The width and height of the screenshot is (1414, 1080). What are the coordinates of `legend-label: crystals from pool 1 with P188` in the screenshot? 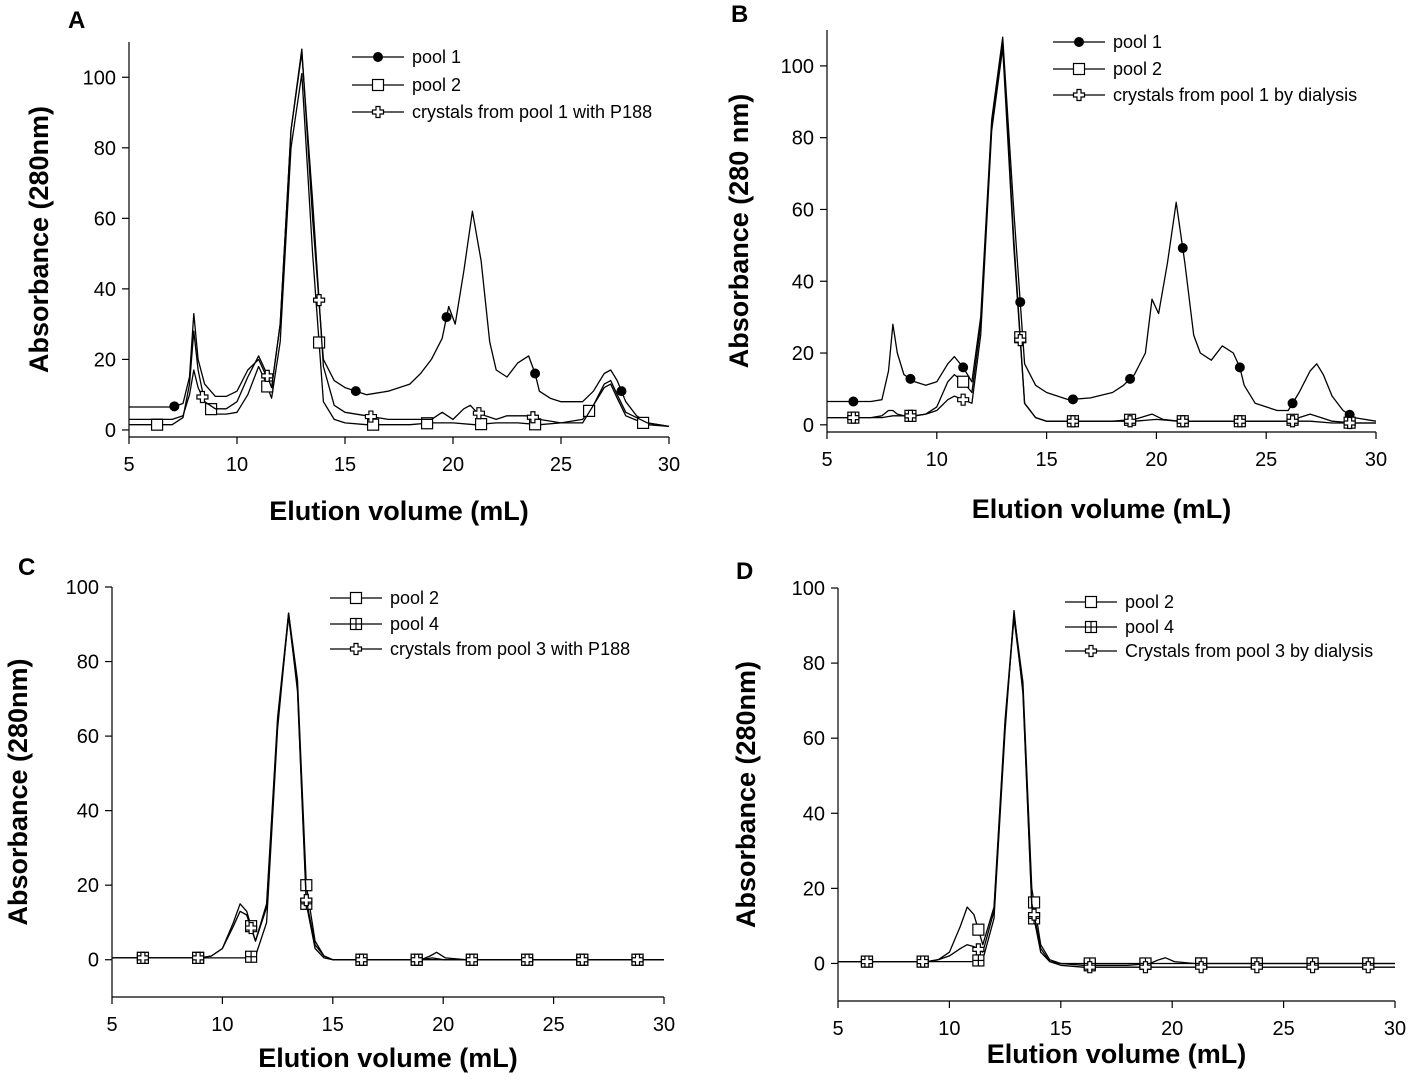 It's located at (532, 112).